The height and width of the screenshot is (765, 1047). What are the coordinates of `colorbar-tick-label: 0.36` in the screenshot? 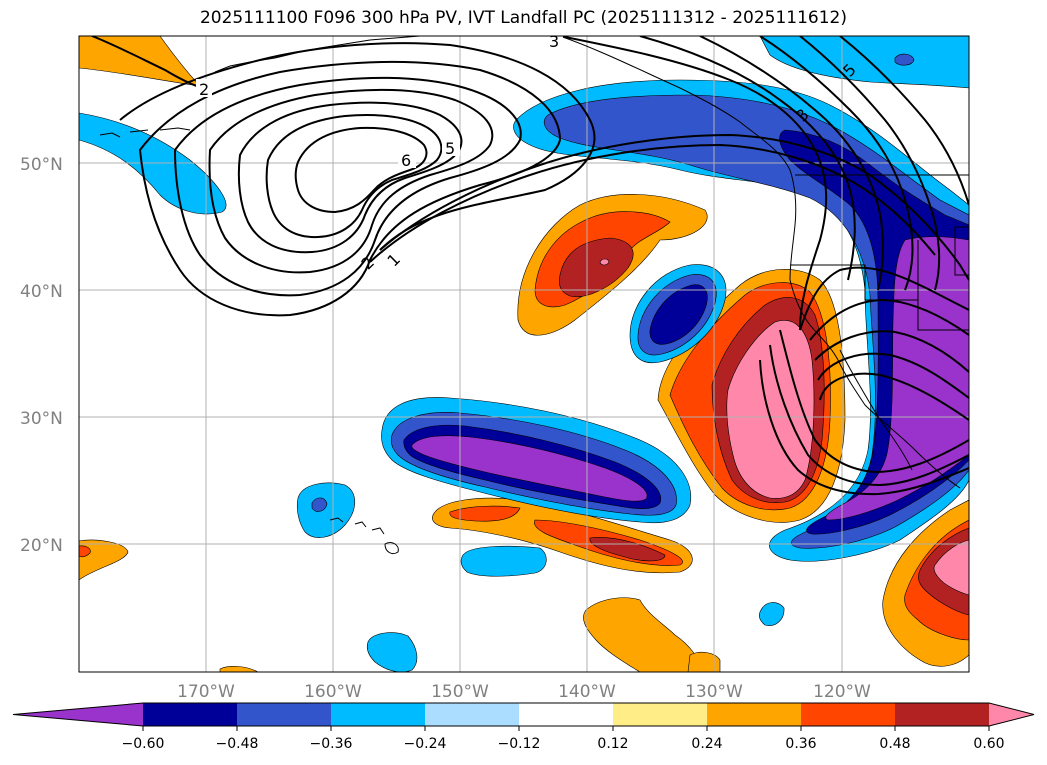 It's located at (800, 744).